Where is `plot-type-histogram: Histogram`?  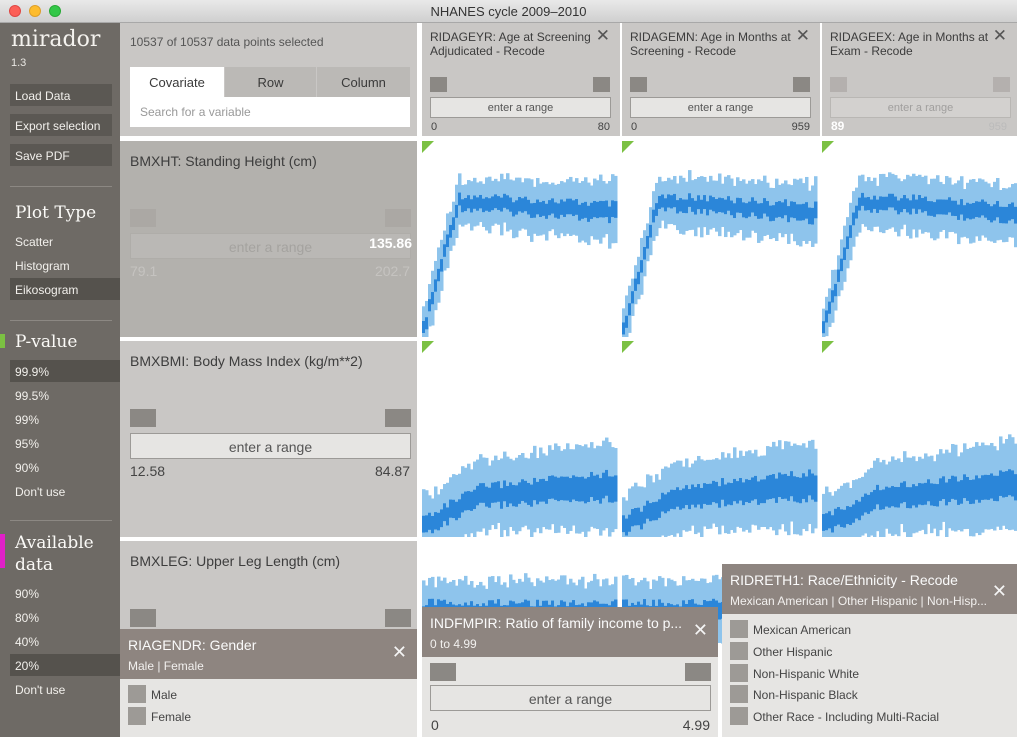
plot-type-histogram: Histogram is located at coordinates (42, 266).